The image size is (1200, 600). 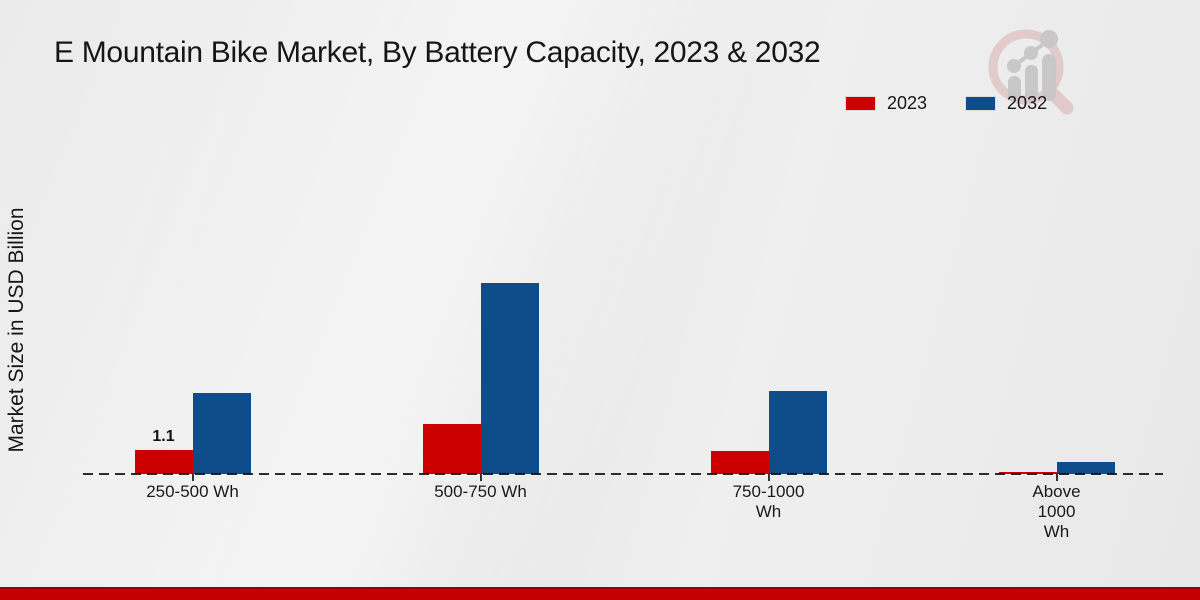 I want to click on bar-2023-500-750-wh, so click(x=451, y=448).